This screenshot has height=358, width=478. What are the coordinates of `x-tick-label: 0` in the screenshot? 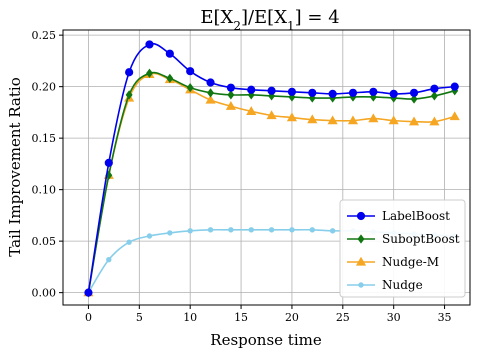 It's located at (88, 317).